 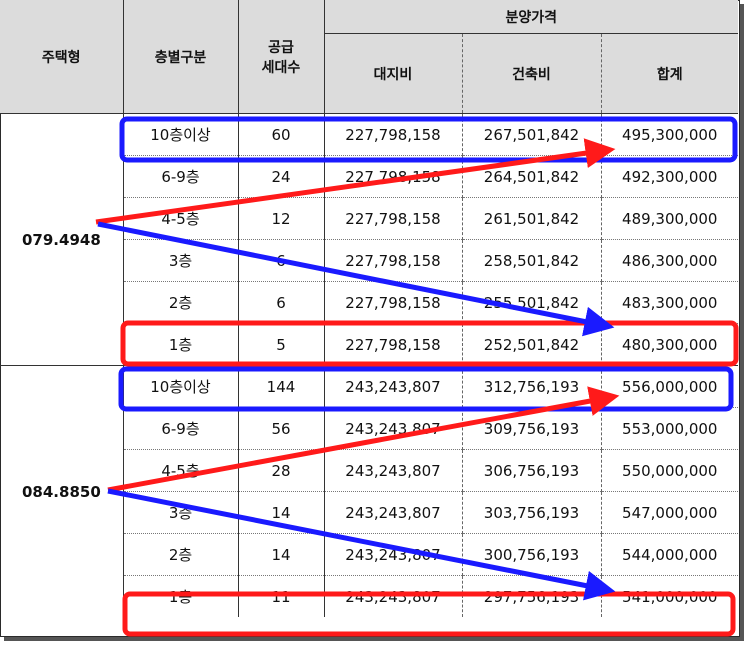 What do you see at coordinates (669, 554) in the screenshot?
I see `total-cell: 544,000,000` at bounding box center [669, 554].